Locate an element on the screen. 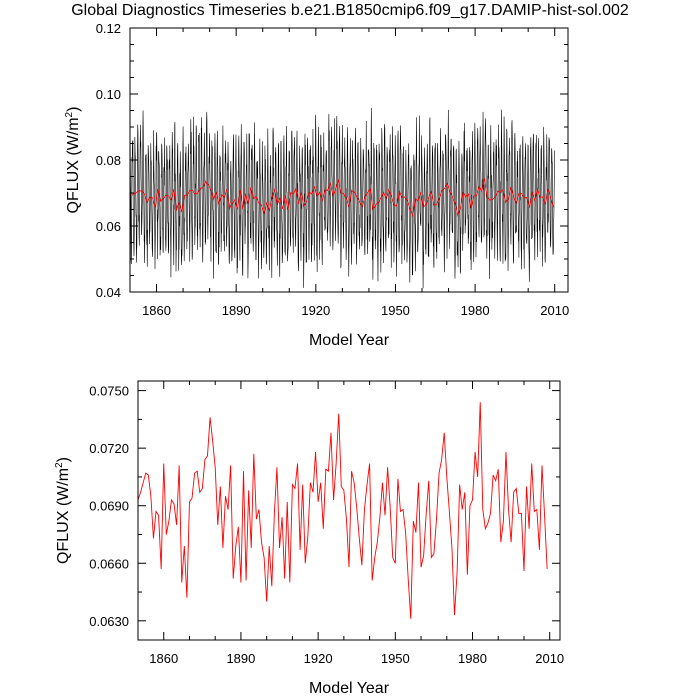  bottom-x-axis-label: Model Year is located at coordinates (349, 688).